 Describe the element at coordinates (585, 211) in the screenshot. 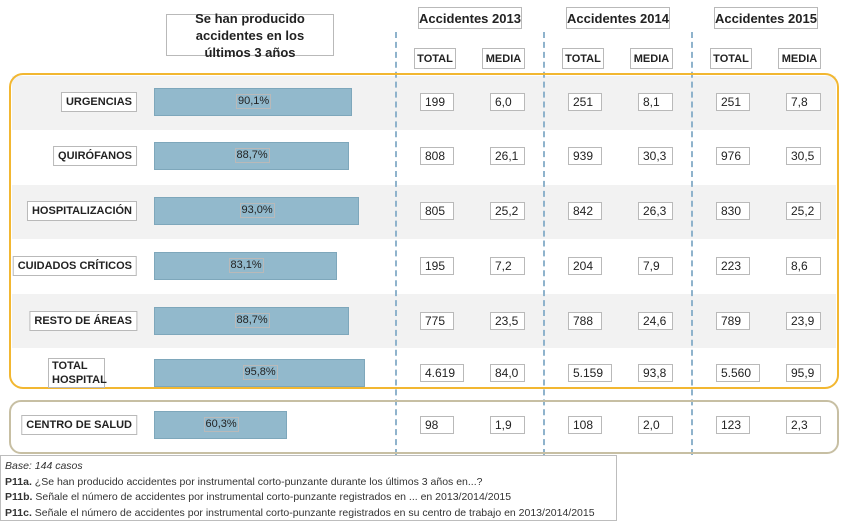

I see `total-value: 842` at that location.